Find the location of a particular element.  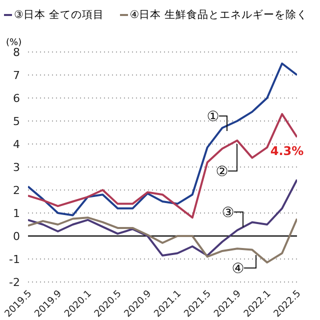

y-tick-label: 5 is located at coordinates (16, 121).